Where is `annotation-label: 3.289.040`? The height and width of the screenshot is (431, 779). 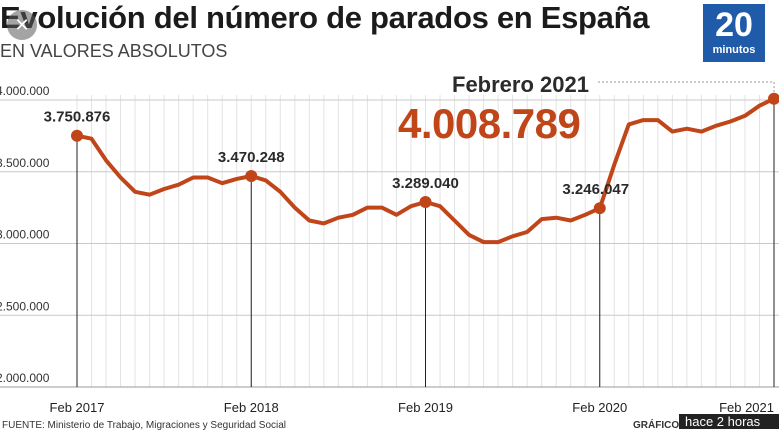 annotation-label: 3.289.040 is located at coordinates (425, 183).